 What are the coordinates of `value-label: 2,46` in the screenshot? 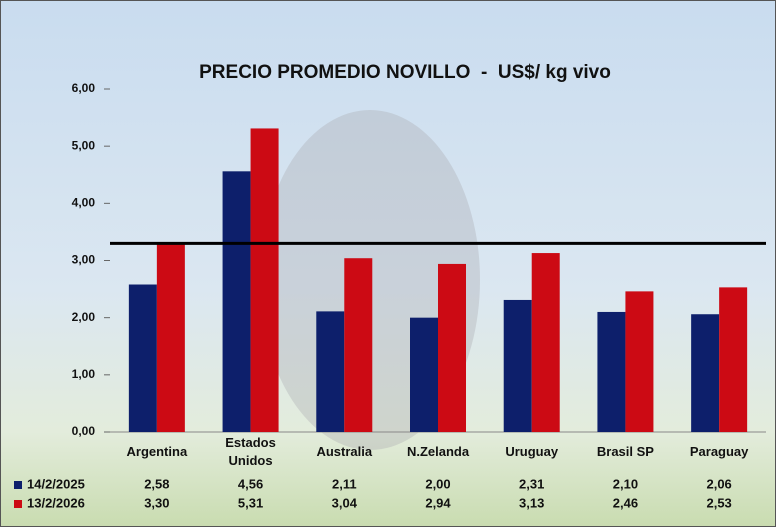 It's located at (625, 502).